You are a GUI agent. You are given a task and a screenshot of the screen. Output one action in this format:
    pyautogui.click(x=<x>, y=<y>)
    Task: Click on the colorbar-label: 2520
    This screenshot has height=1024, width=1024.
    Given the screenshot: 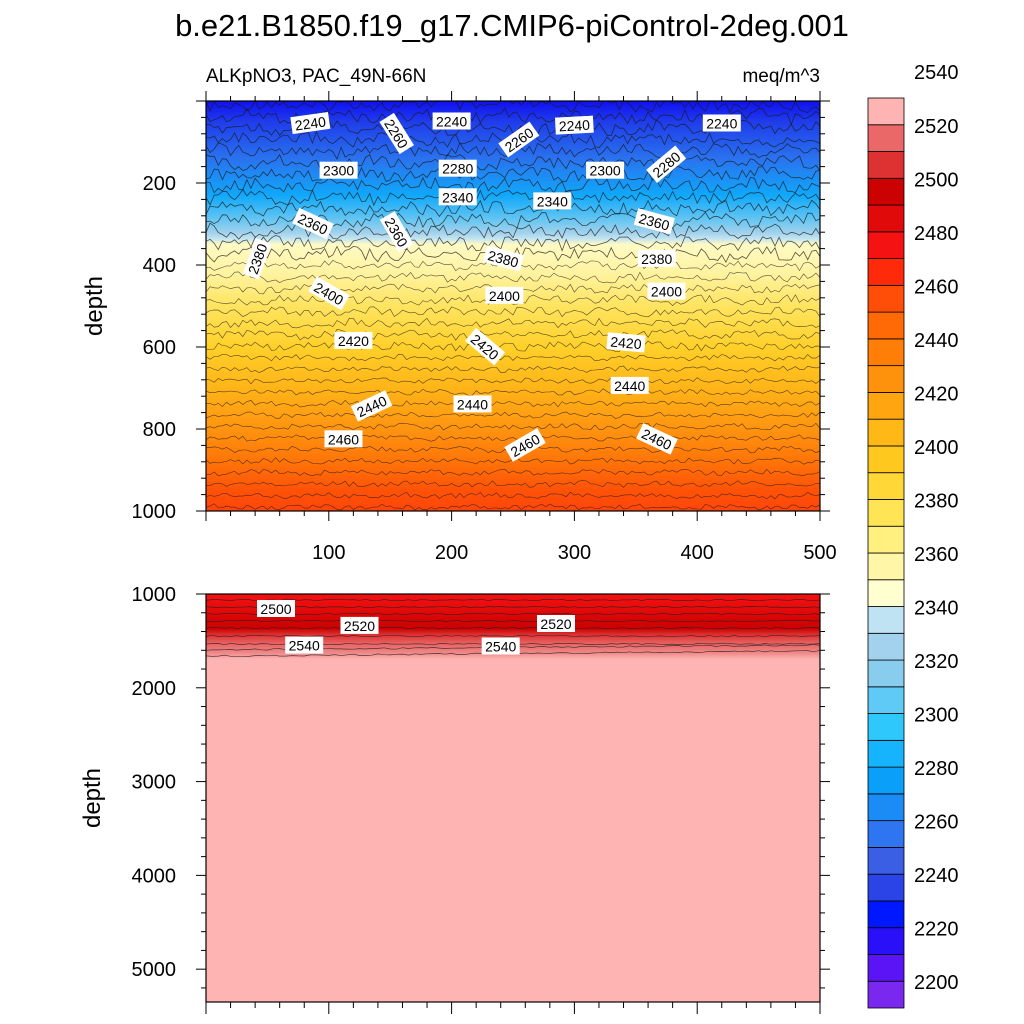 What is the action you would take?
    pyautogui.click(x=936, y=127)
    